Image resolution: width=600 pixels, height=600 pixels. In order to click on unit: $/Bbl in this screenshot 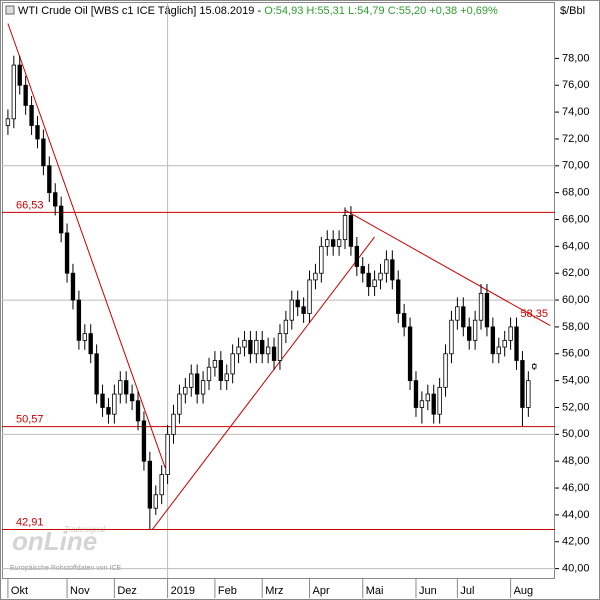, I will do `click(572, 11)`.